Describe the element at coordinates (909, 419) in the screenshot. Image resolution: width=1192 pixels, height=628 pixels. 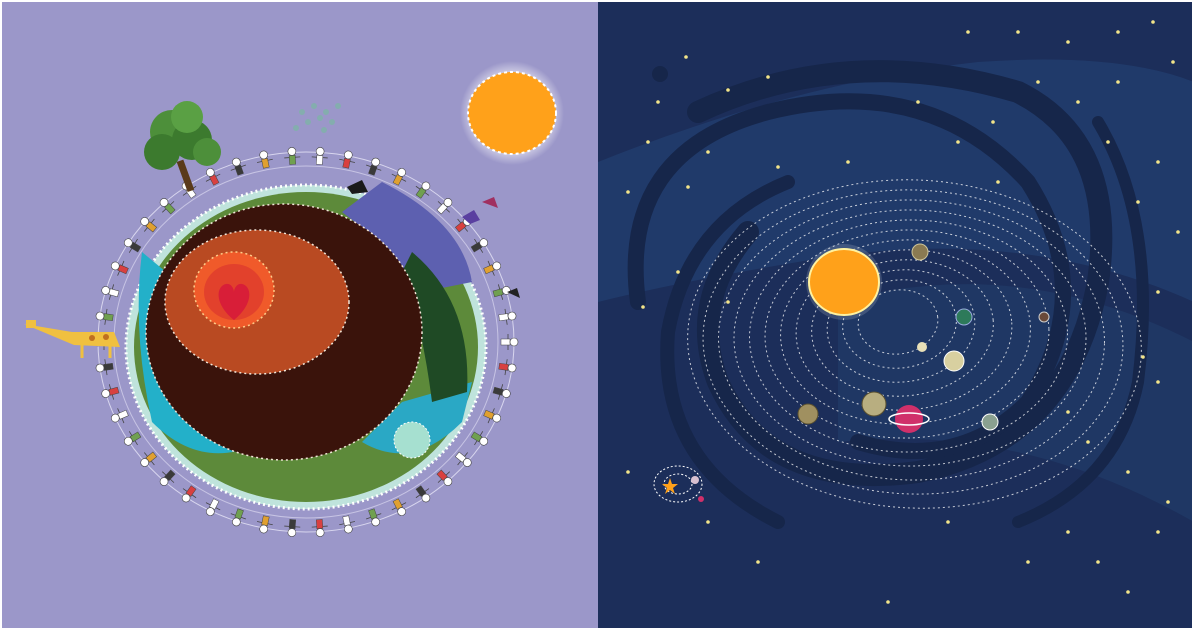
I see `ringed-planet` at that location.